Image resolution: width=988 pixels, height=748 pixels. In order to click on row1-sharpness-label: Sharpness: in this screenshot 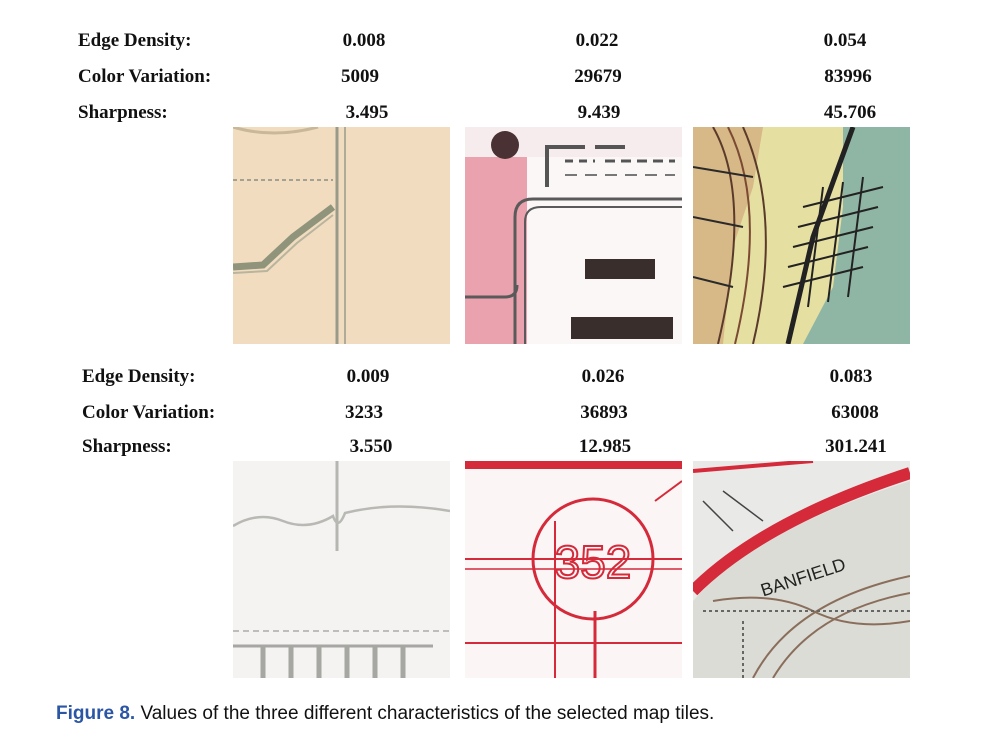, I will do `click(123, 112)`.